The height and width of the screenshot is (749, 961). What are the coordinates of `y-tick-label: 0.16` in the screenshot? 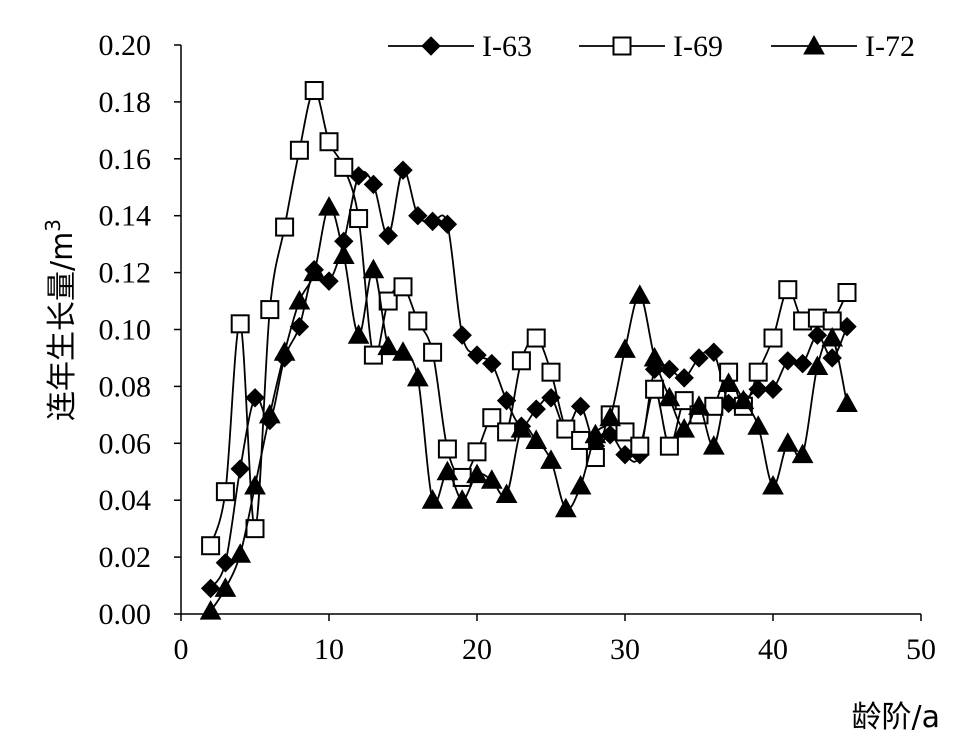 It's located at (125, 159).